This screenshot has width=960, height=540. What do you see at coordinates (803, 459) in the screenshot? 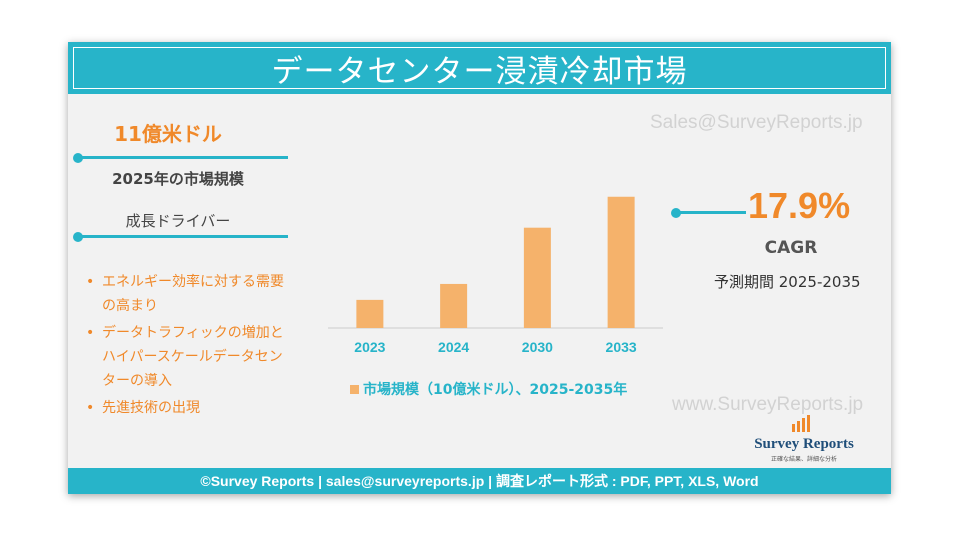
I see `logo-tagline: 正確な結果、詳細な分析` at bounding box center [803, 459].